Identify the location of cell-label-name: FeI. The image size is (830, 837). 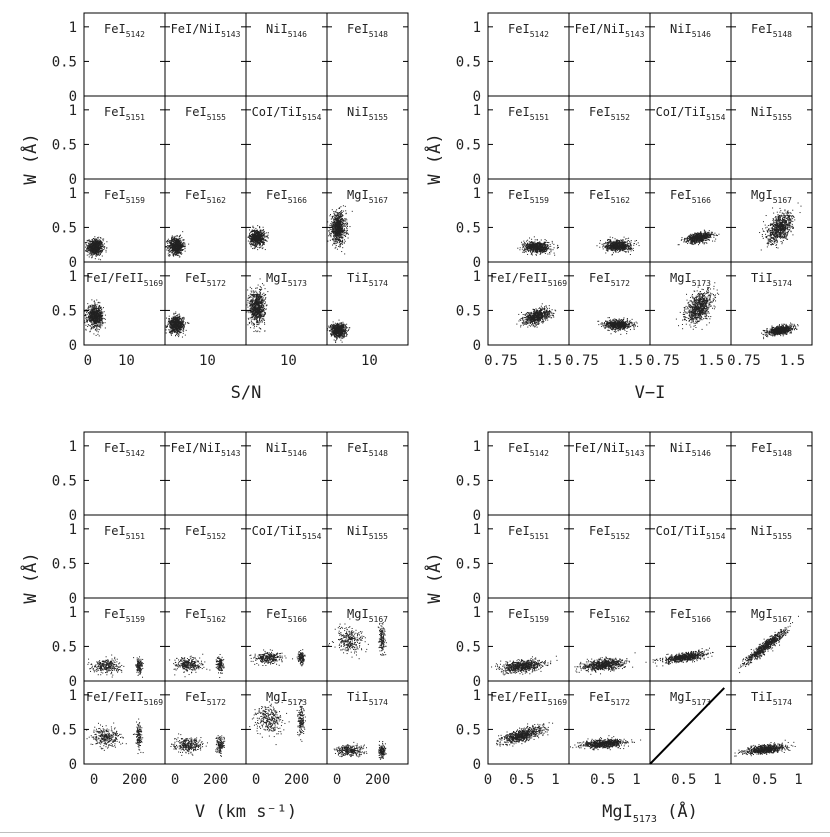
(277, 195).